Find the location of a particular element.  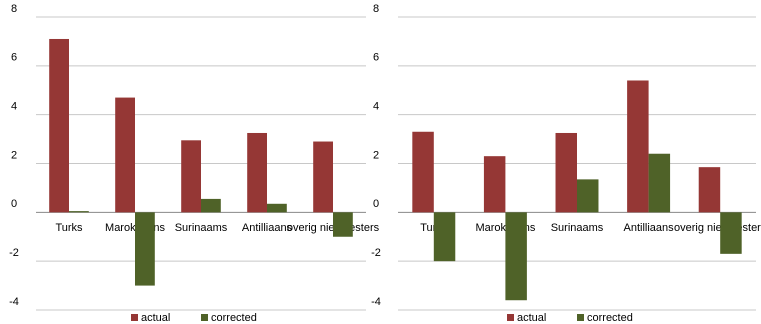

x-tick-label: overig niet-westers is located at coordinates (717, 228).